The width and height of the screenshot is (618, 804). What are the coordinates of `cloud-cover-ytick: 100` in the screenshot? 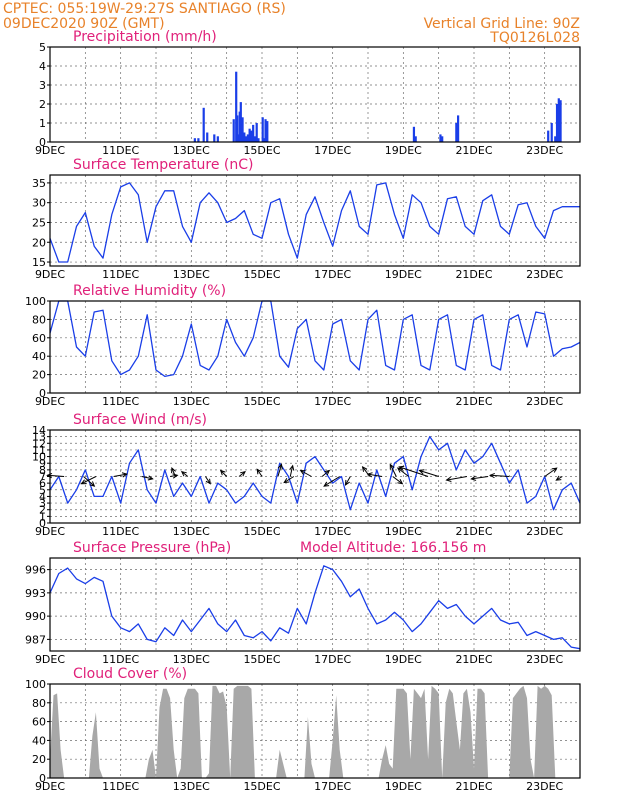 It's located at (35, 684).